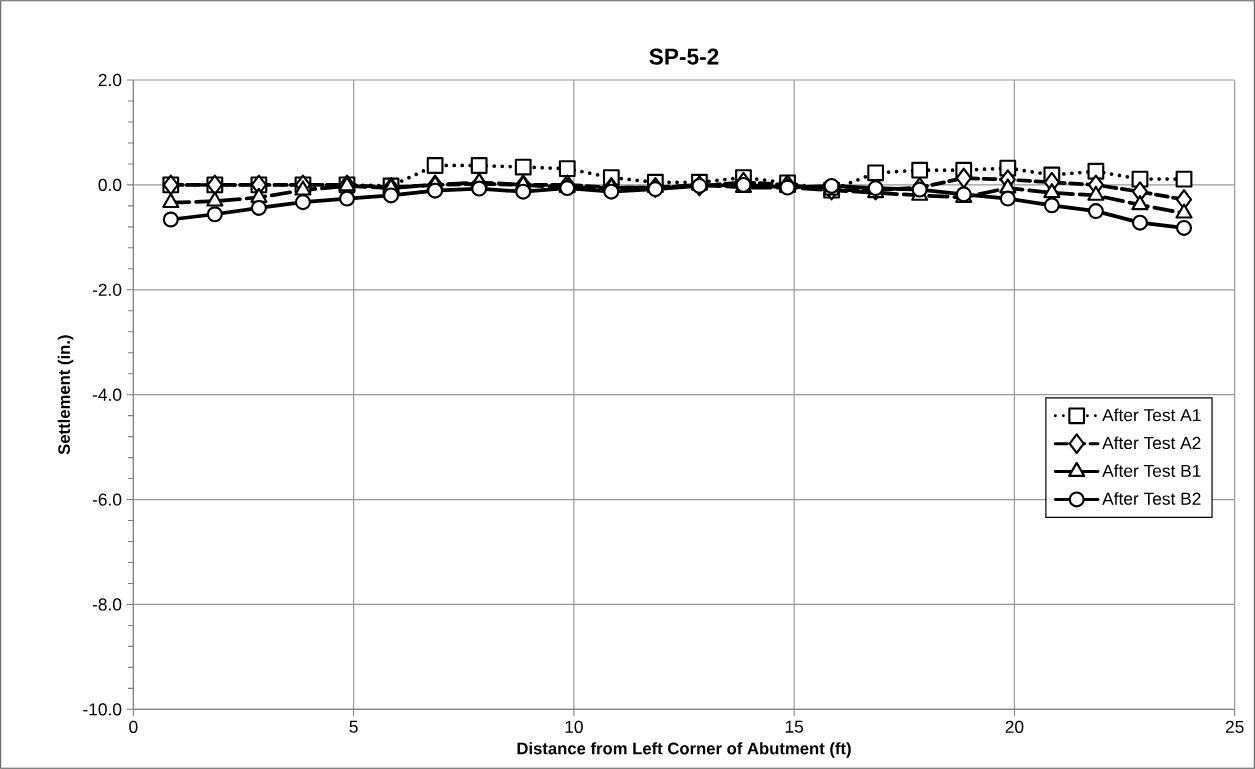 Image resolution: width=1255 pixels, height=769 pixels. Describe the element at coordinates (353, 726) in the screenshot. I see `x-tick-label: 5` at that location.